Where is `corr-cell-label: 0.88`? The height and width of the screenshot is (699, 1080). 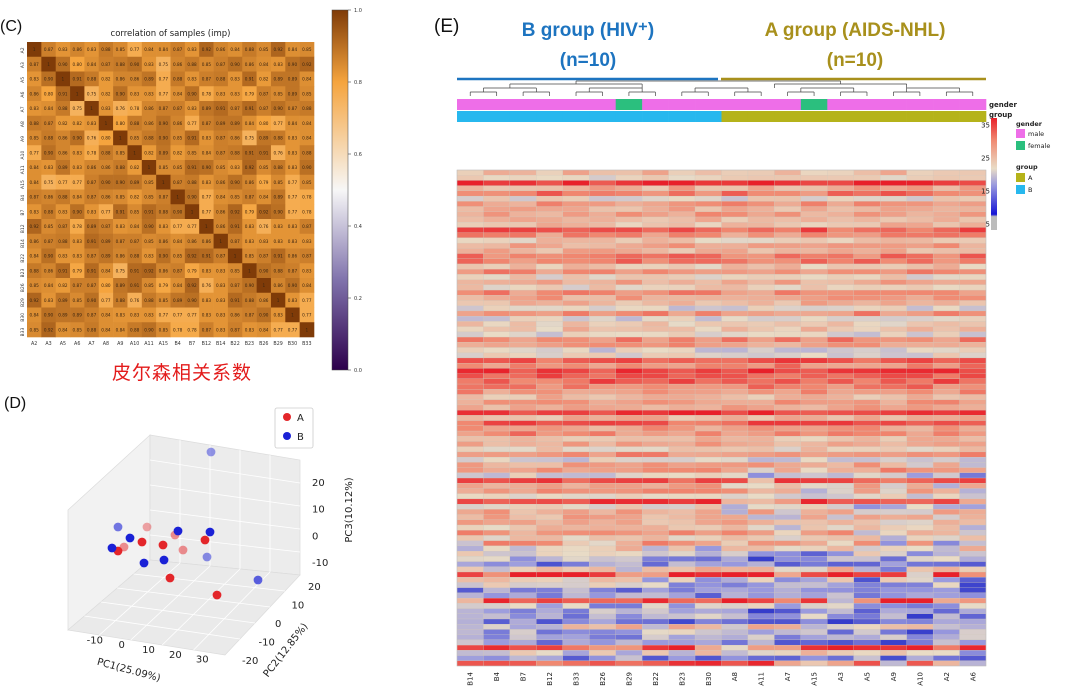
corr-cell-label: 0.88 is located at coordinates (63, 197).